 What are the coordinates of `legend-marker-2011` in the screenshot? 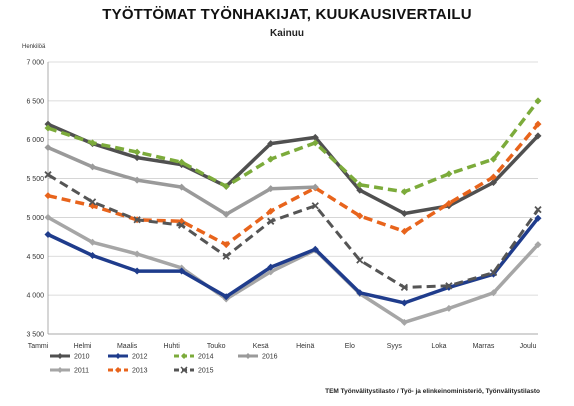 It's located at (60, 370).